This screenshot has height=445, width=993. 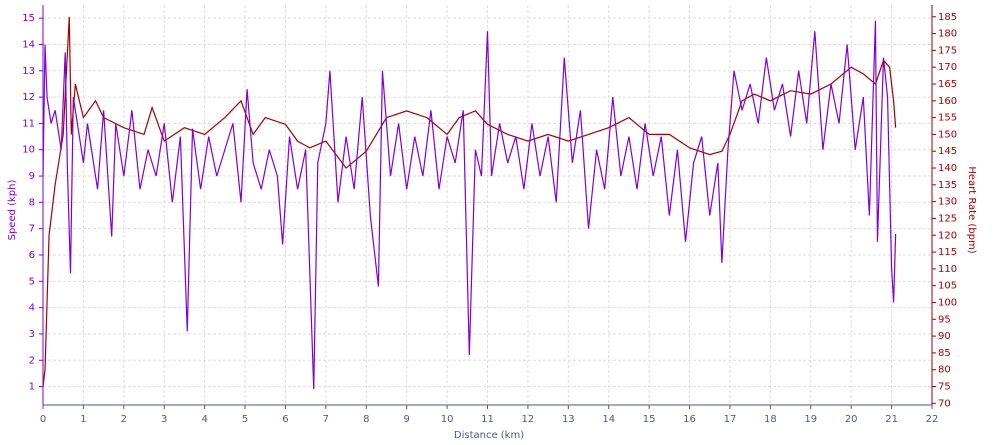 What do you see at coordinates (32, 229) in the screenshot?
I see `y-tick-label: 7` at bounding box center [32, 229].